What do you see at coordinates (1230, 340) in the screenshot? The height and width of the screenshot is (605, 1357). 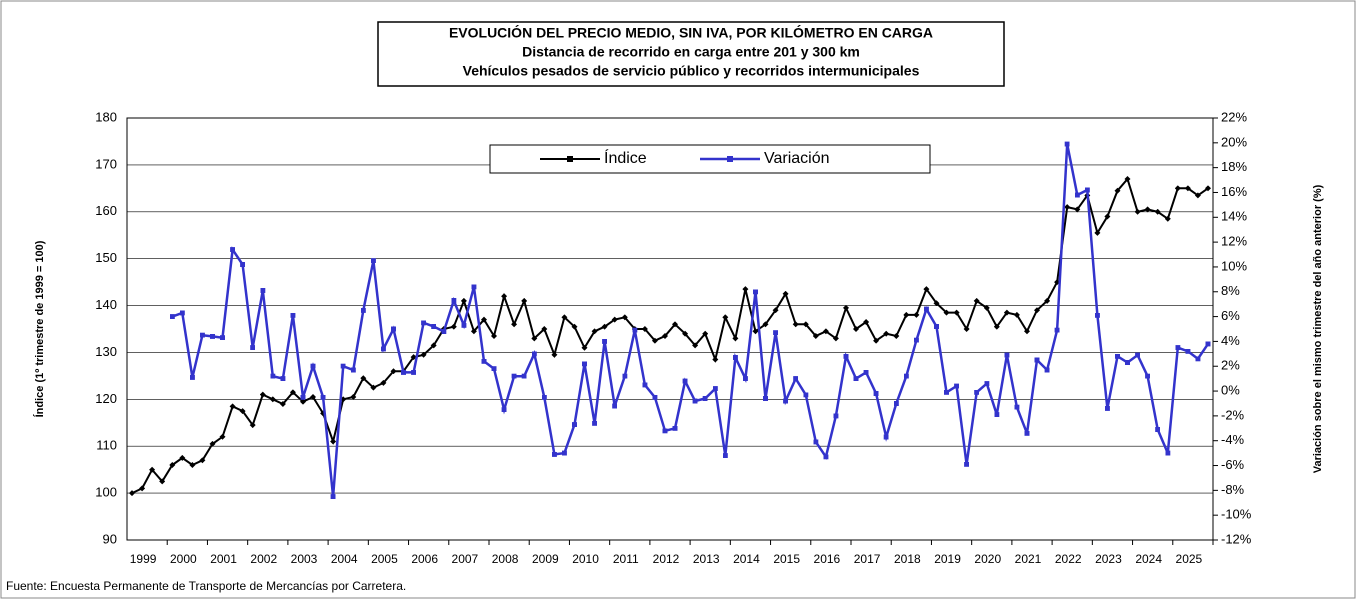 I see `y2-tick-label: 4%` at bounding box center [1230, 340].